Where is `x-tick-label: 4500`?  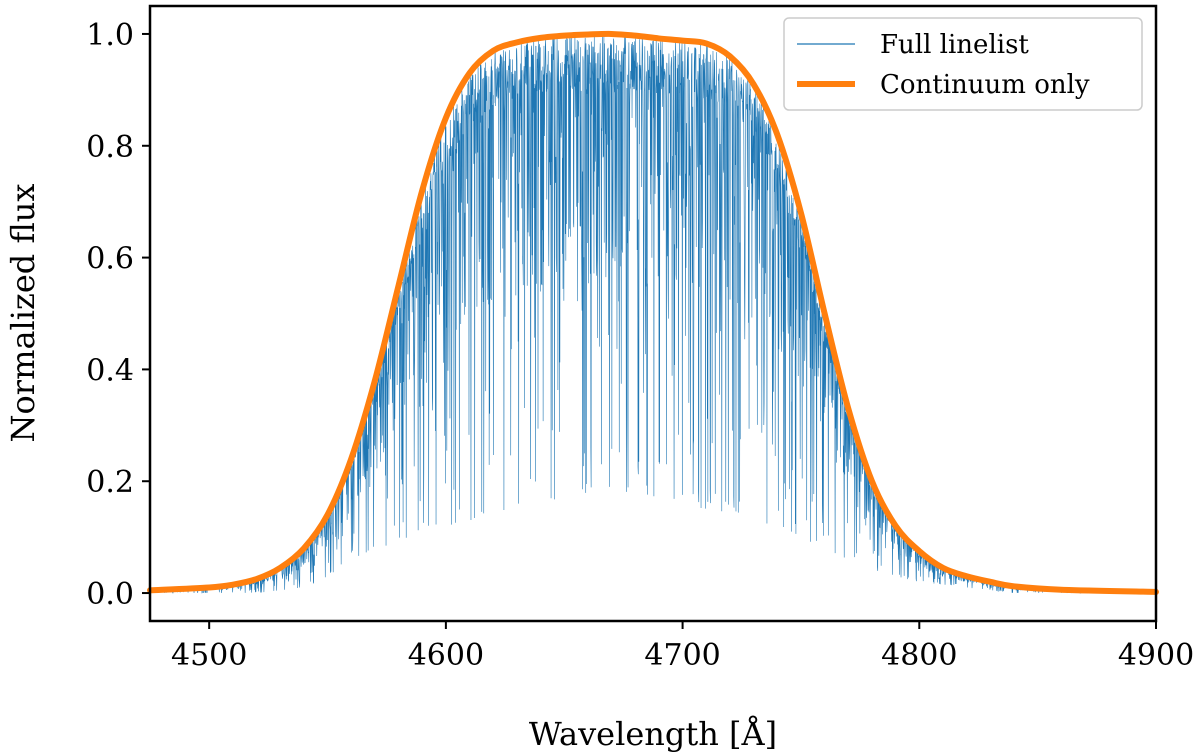 x-tick-label: 4500 is located at coordinates (209, 655).